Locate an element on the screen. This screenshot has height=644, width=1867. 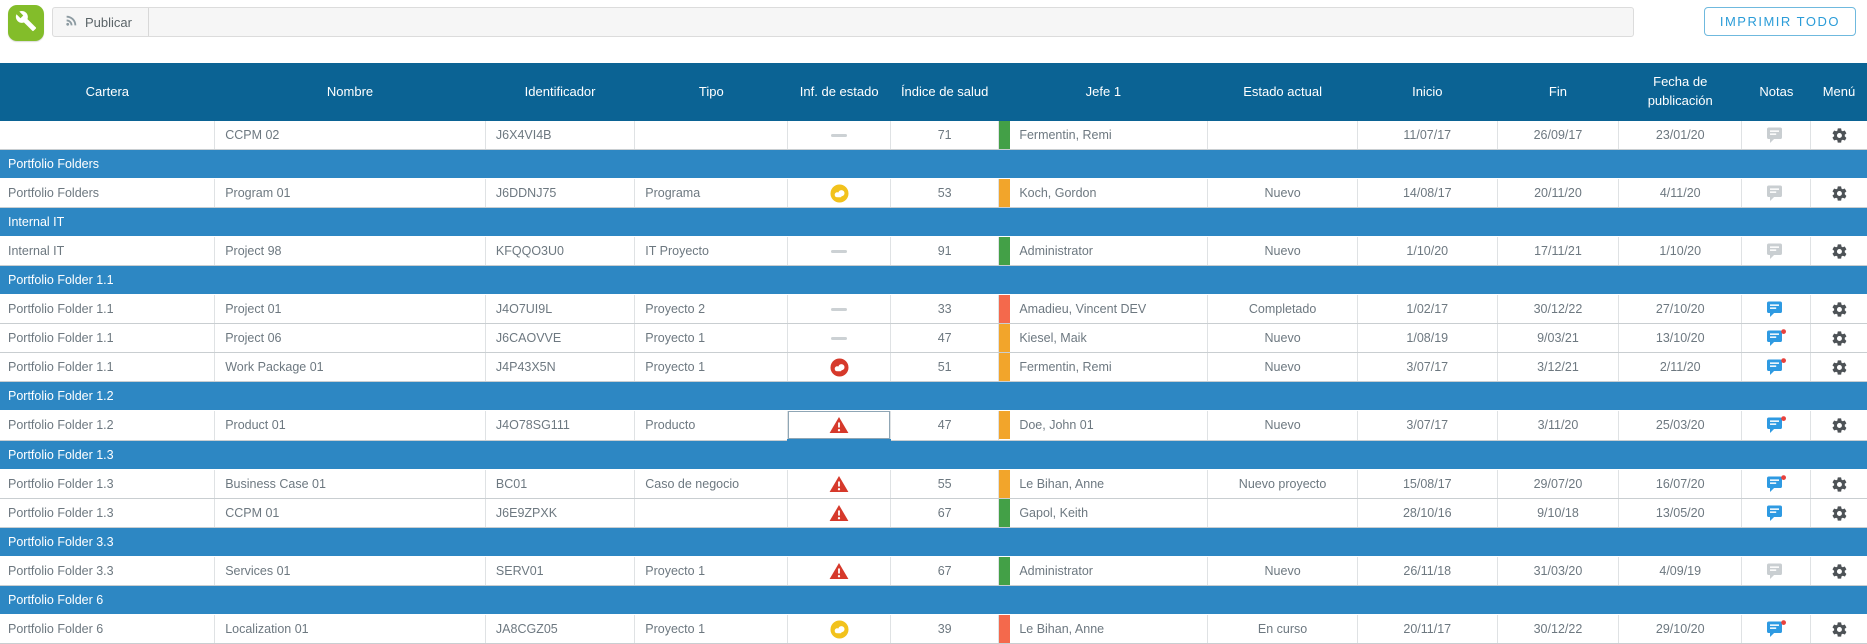
group-row: Portfolio Folder 3.3 is located at coordinates (933, 542).